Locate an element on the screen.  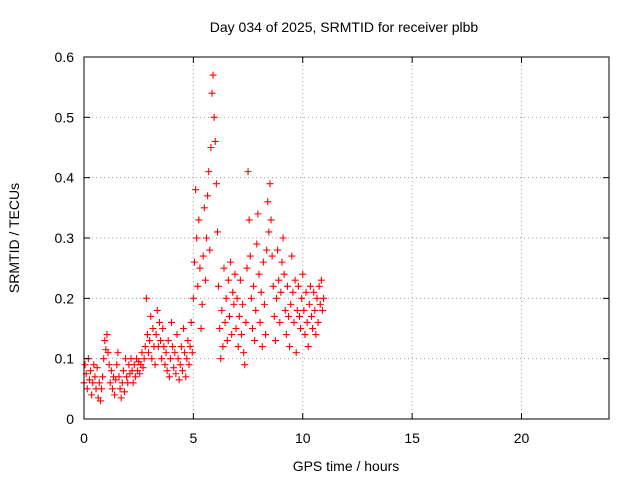
x-axis-label: GPS time / hours is located at coordinates (346, 466).